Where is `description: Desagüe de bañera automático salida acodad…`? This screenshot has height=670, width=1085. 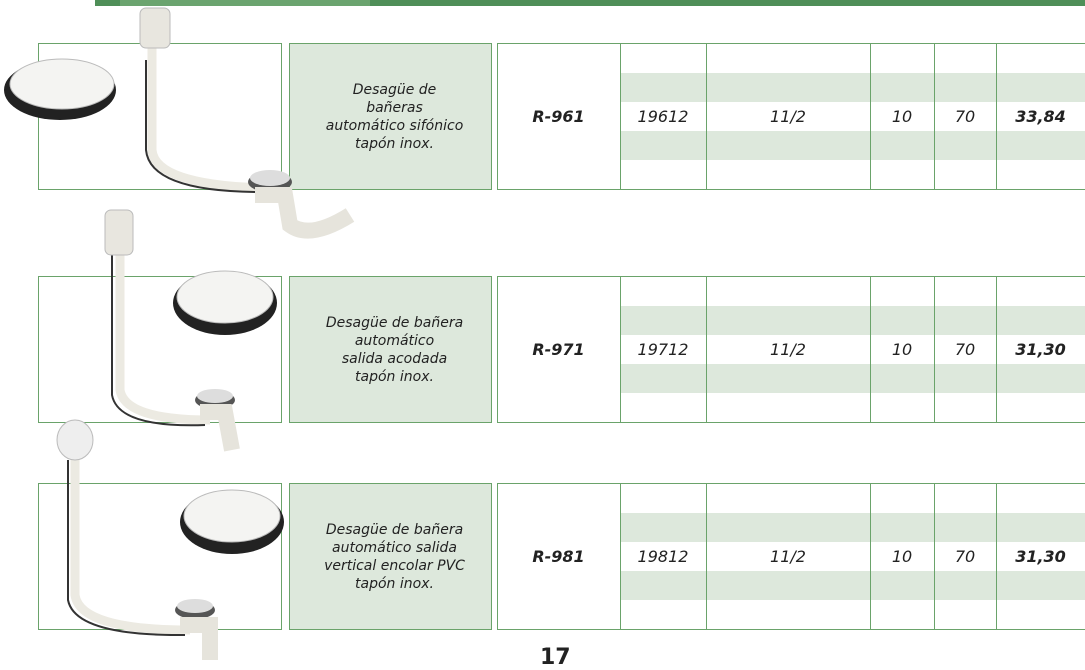 description: Desagüe de bañera automático salida acodad… is located at coordinates (390, 349).